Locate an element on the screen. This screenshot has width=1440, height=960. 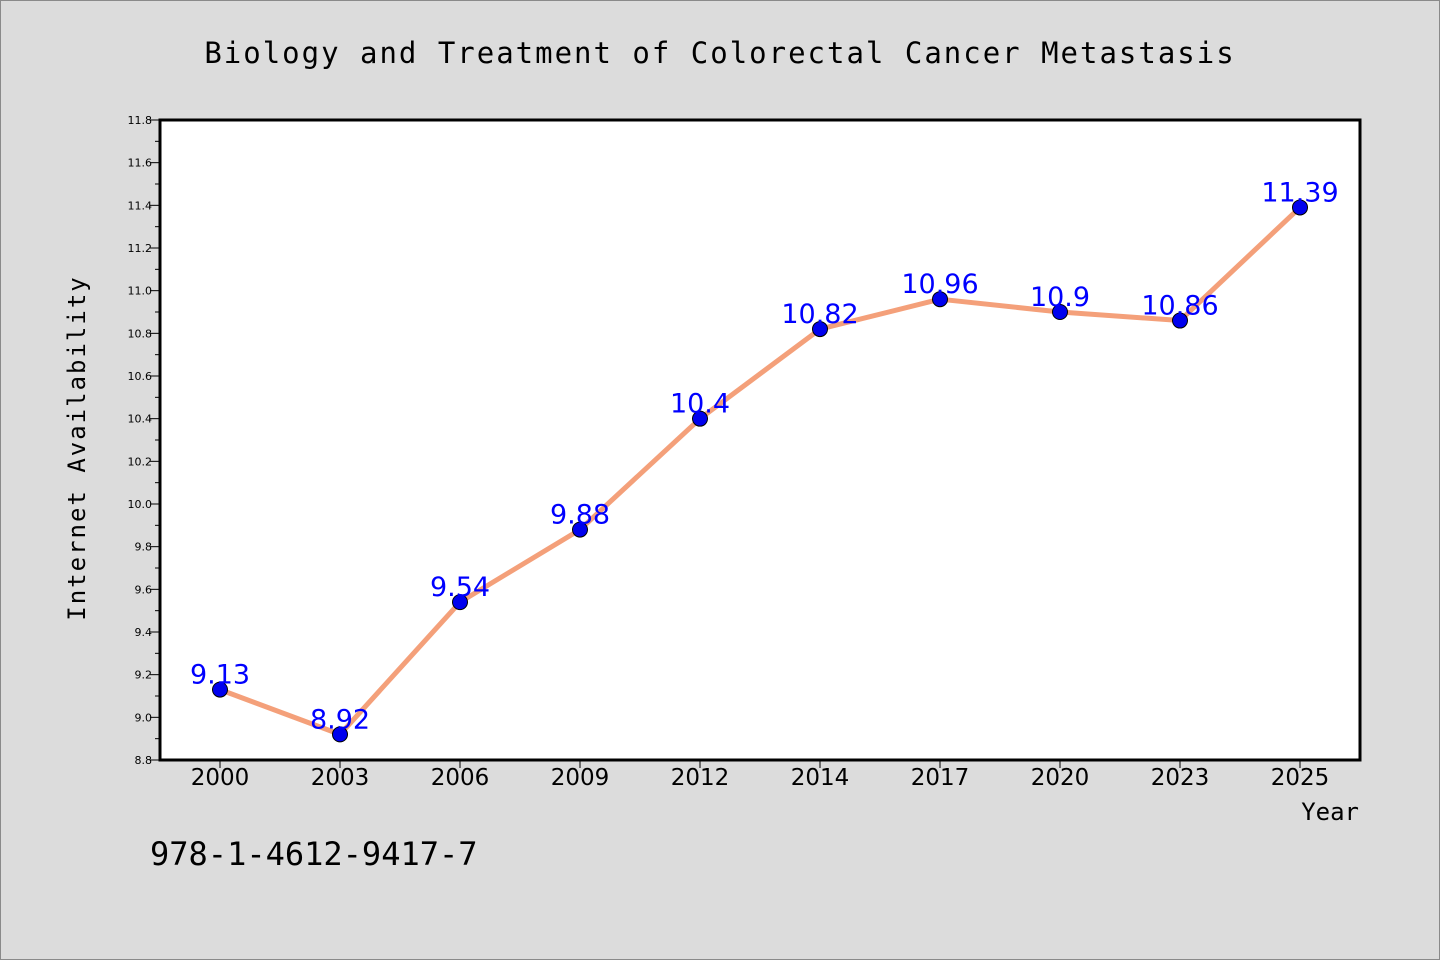
y-tick-label: 9.0 is located at coordinates (144, 717).